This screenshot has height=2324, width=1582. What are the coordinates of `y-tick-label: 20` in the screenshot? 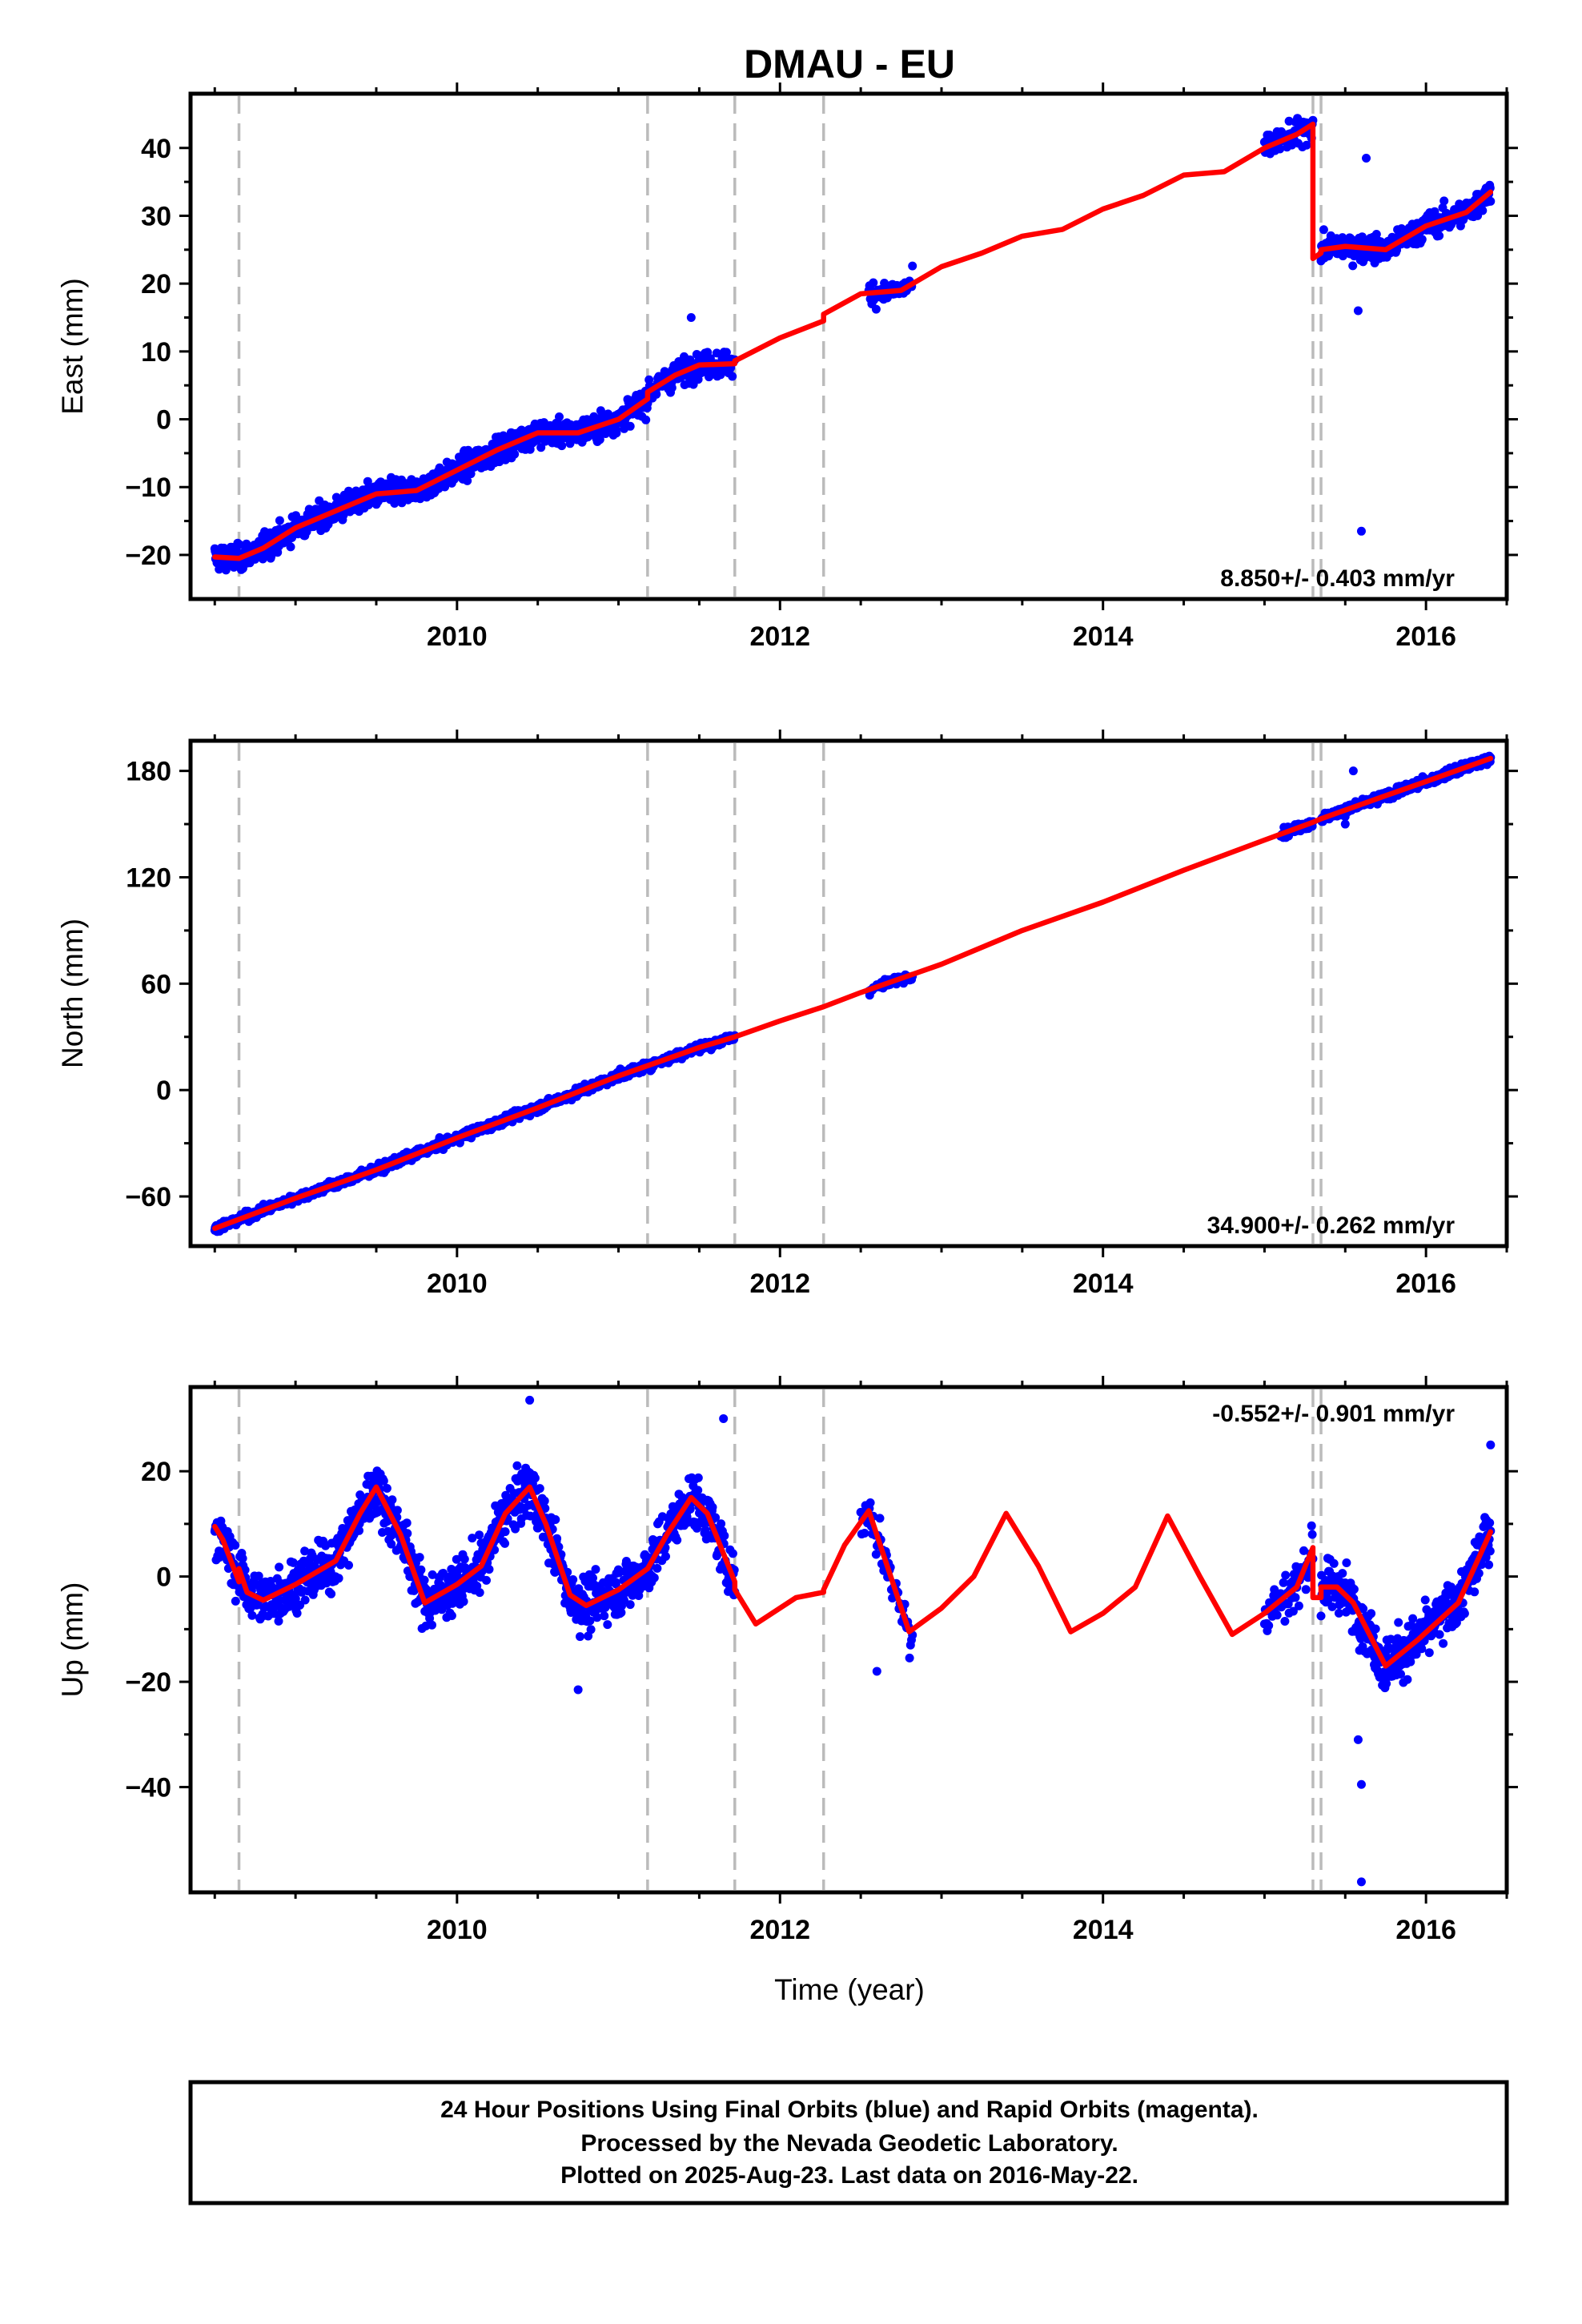 It's located at (156, 284).